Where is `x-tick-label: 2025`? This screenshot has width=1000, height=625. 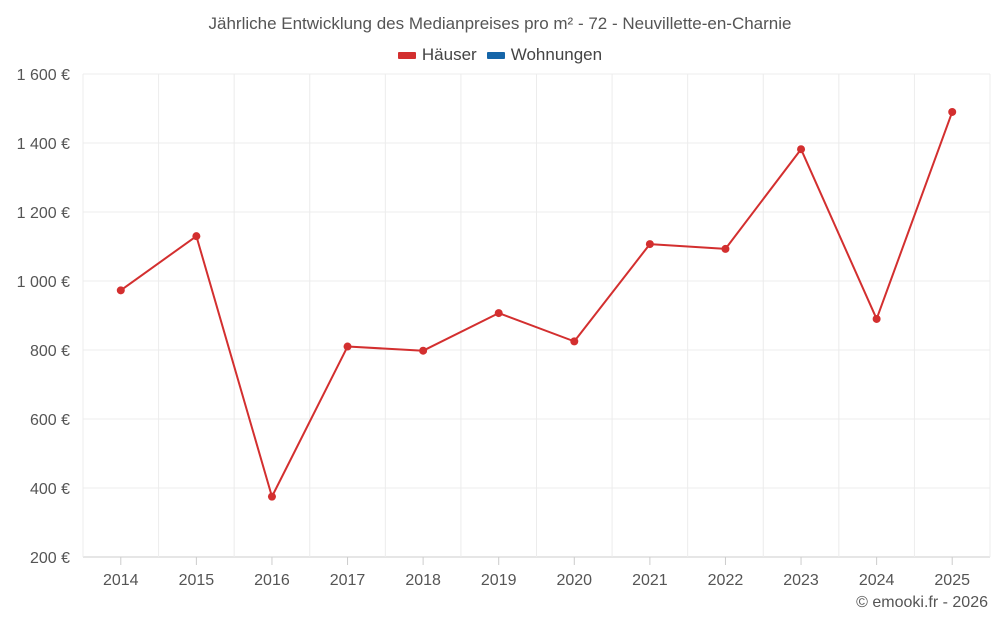 x-tick-label: 2025 is located at coordinates (952, 580).